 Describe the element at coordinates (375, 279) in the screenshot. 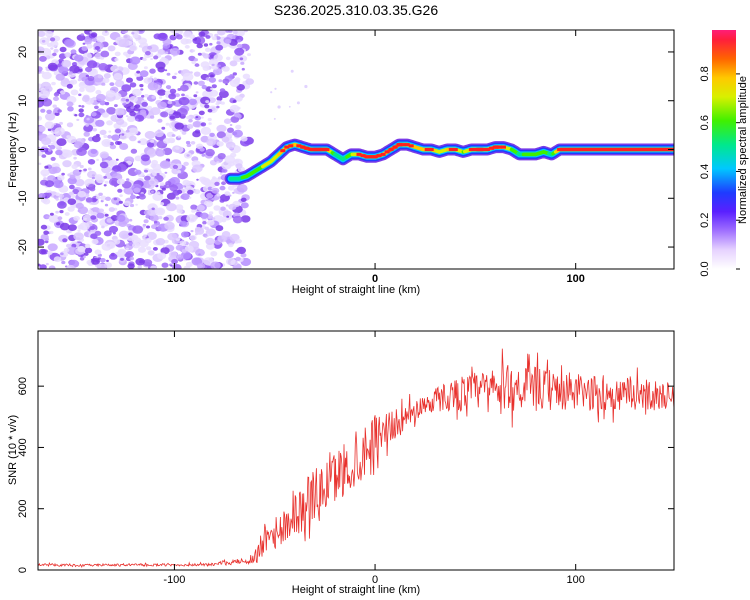

I see `spectrogram-x-tick-label: 0` at that location.